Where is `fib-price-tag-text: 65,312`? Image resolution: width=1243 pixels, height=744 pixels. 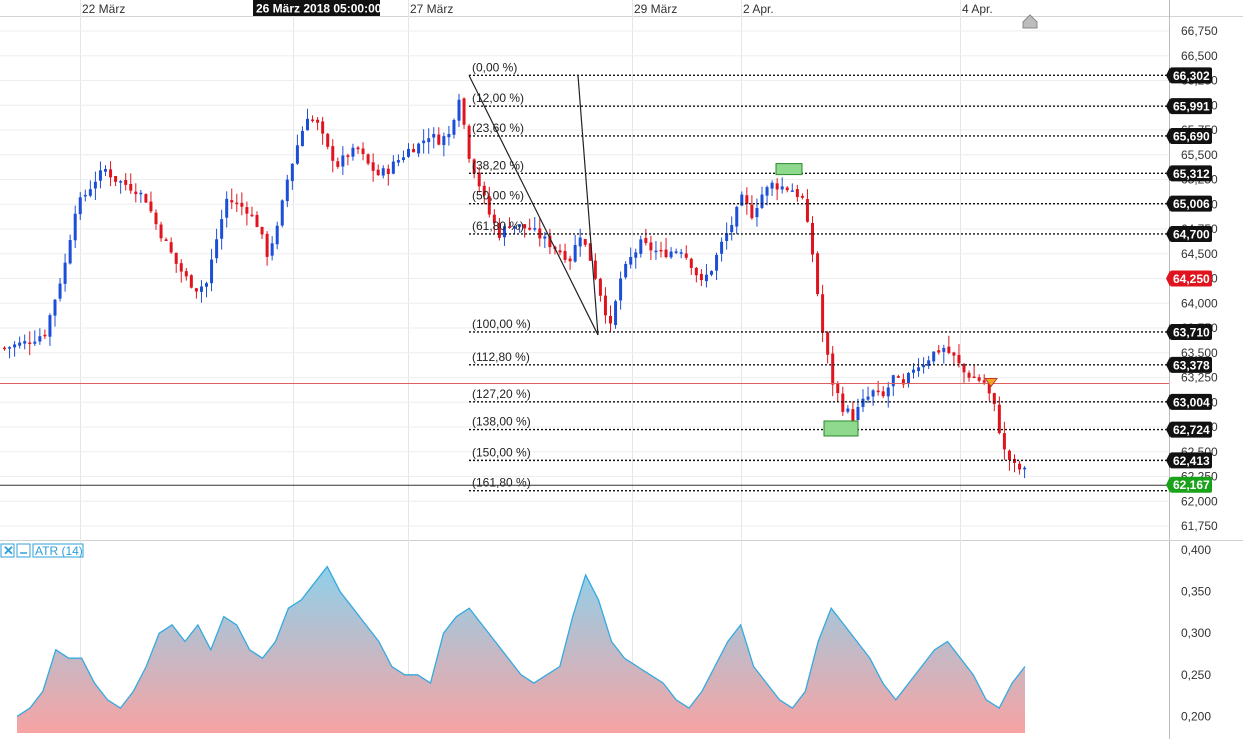 fib-price-tag-text: 65,312 is located at coordinates (1191, 174).